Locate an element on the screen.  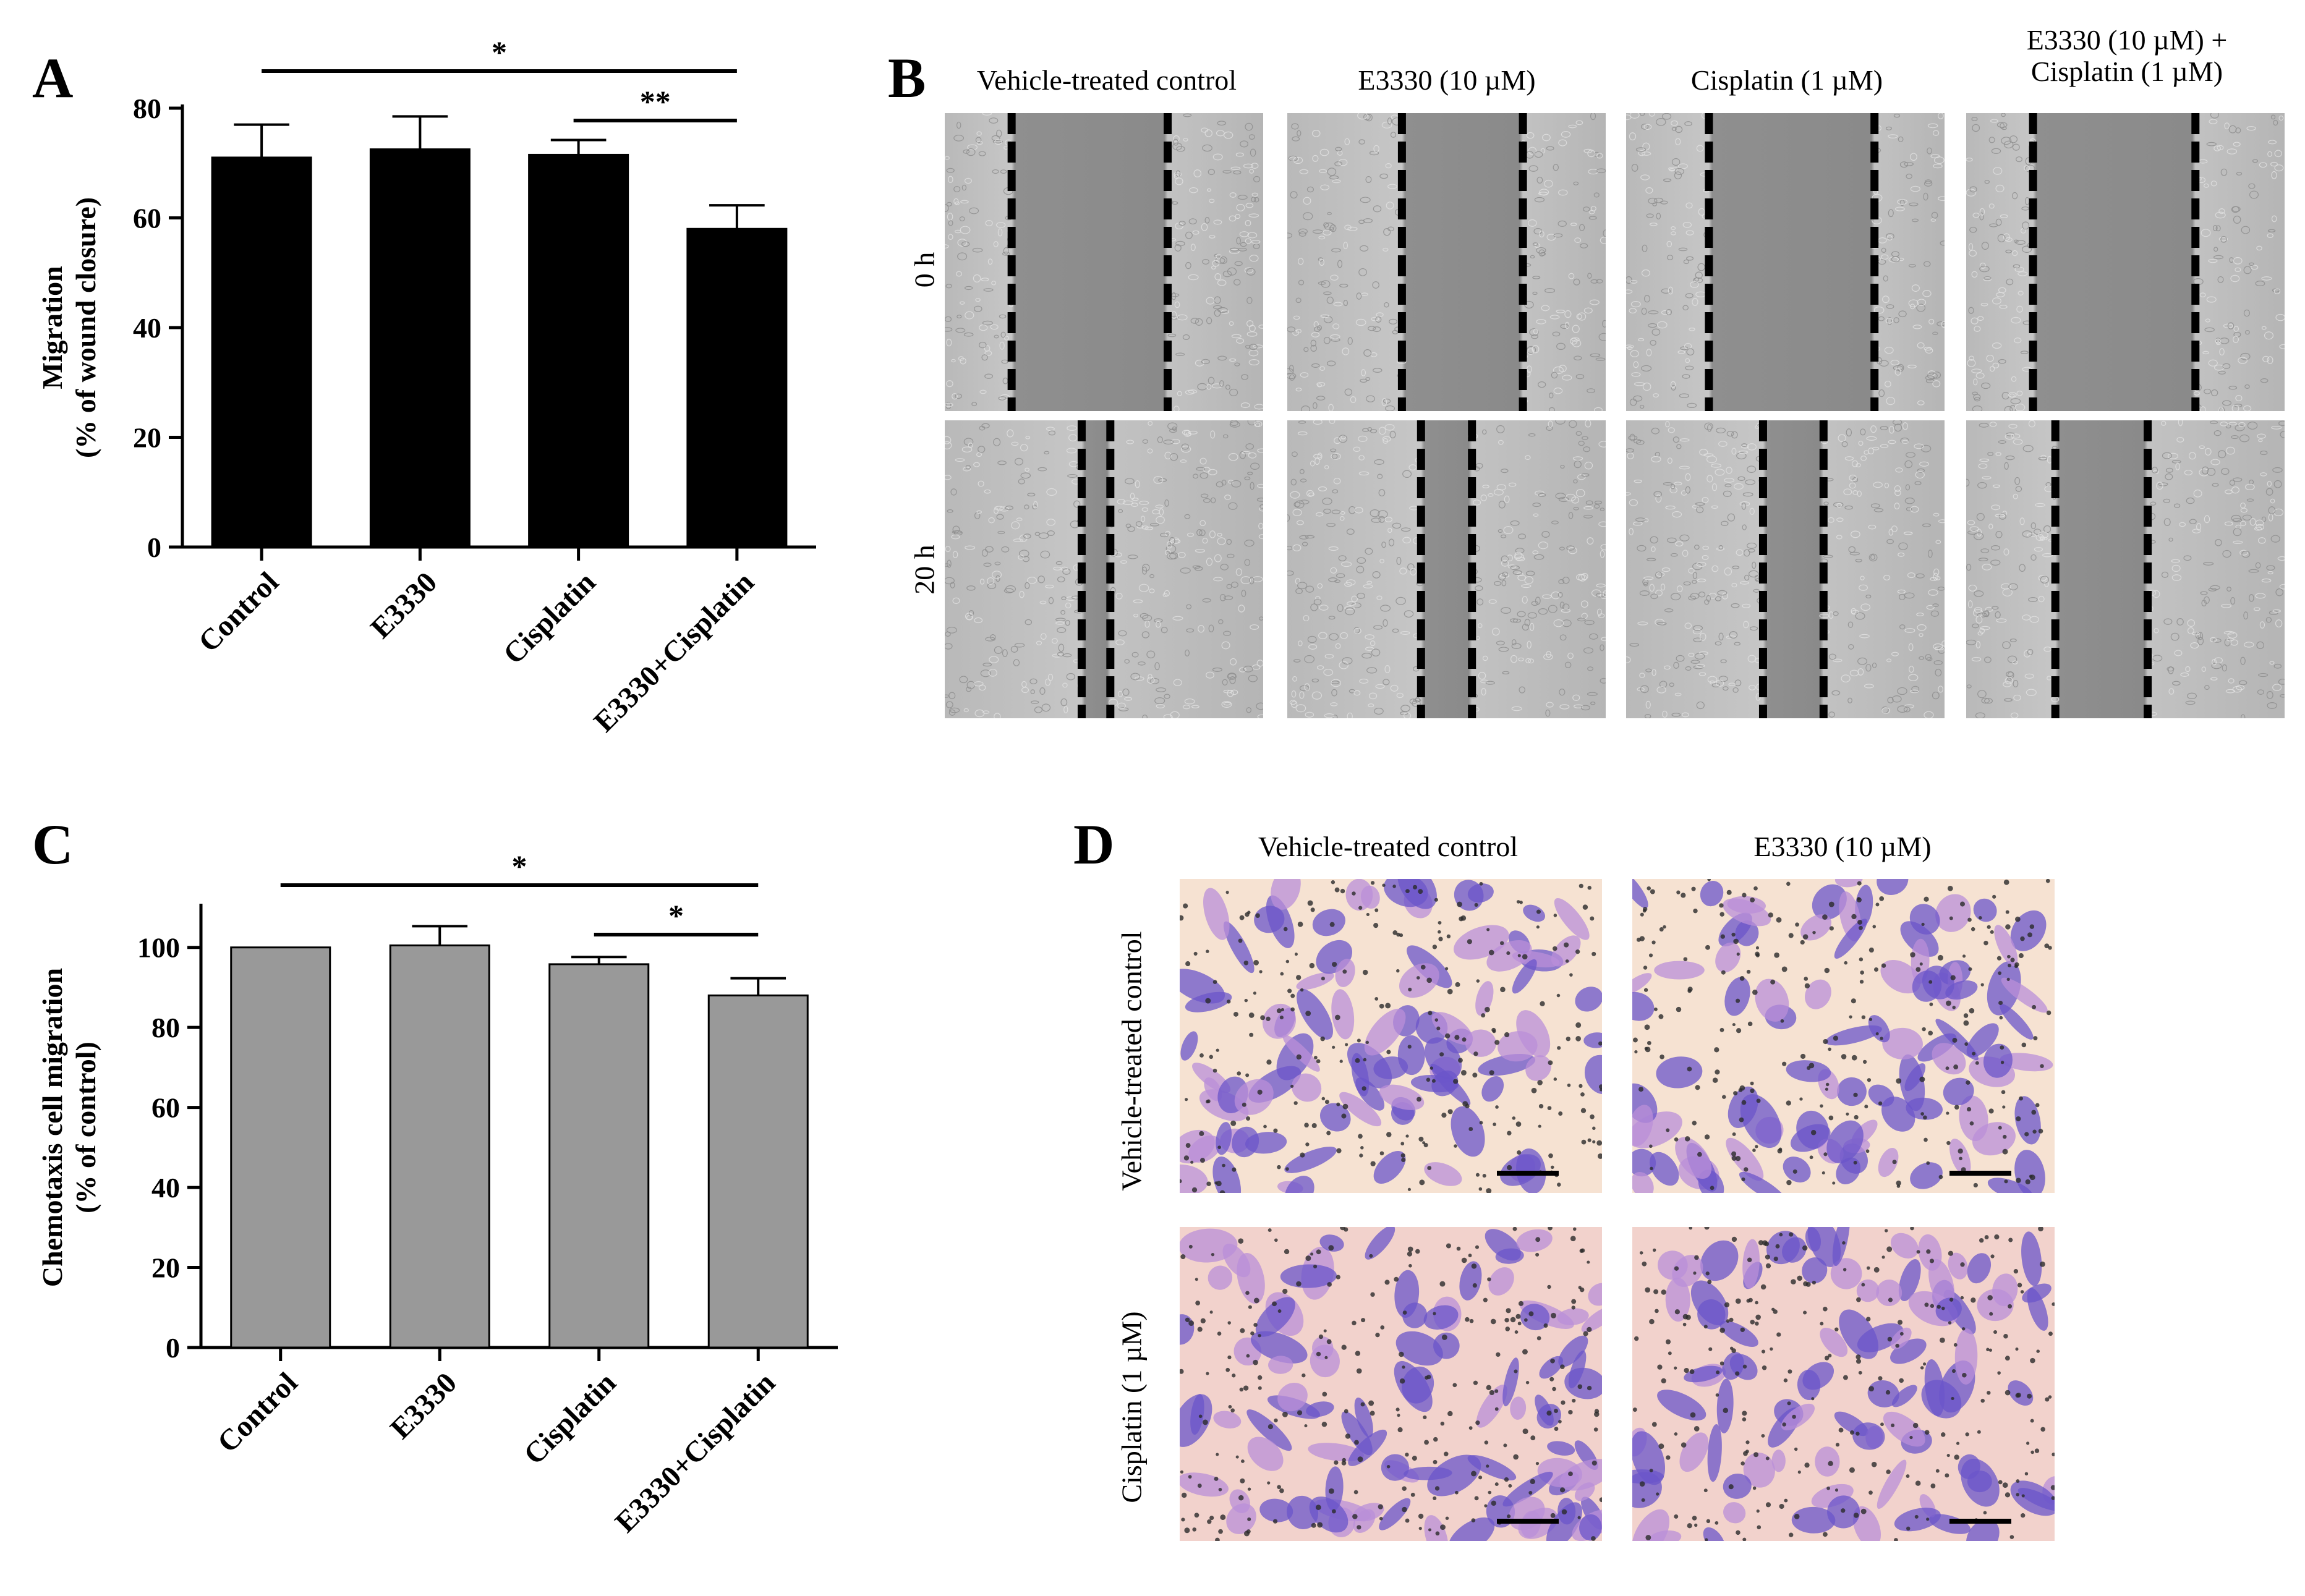
panel-b-header-combo-line2: Cisplatin (1 µM) is located at coordinates (2126, 71).